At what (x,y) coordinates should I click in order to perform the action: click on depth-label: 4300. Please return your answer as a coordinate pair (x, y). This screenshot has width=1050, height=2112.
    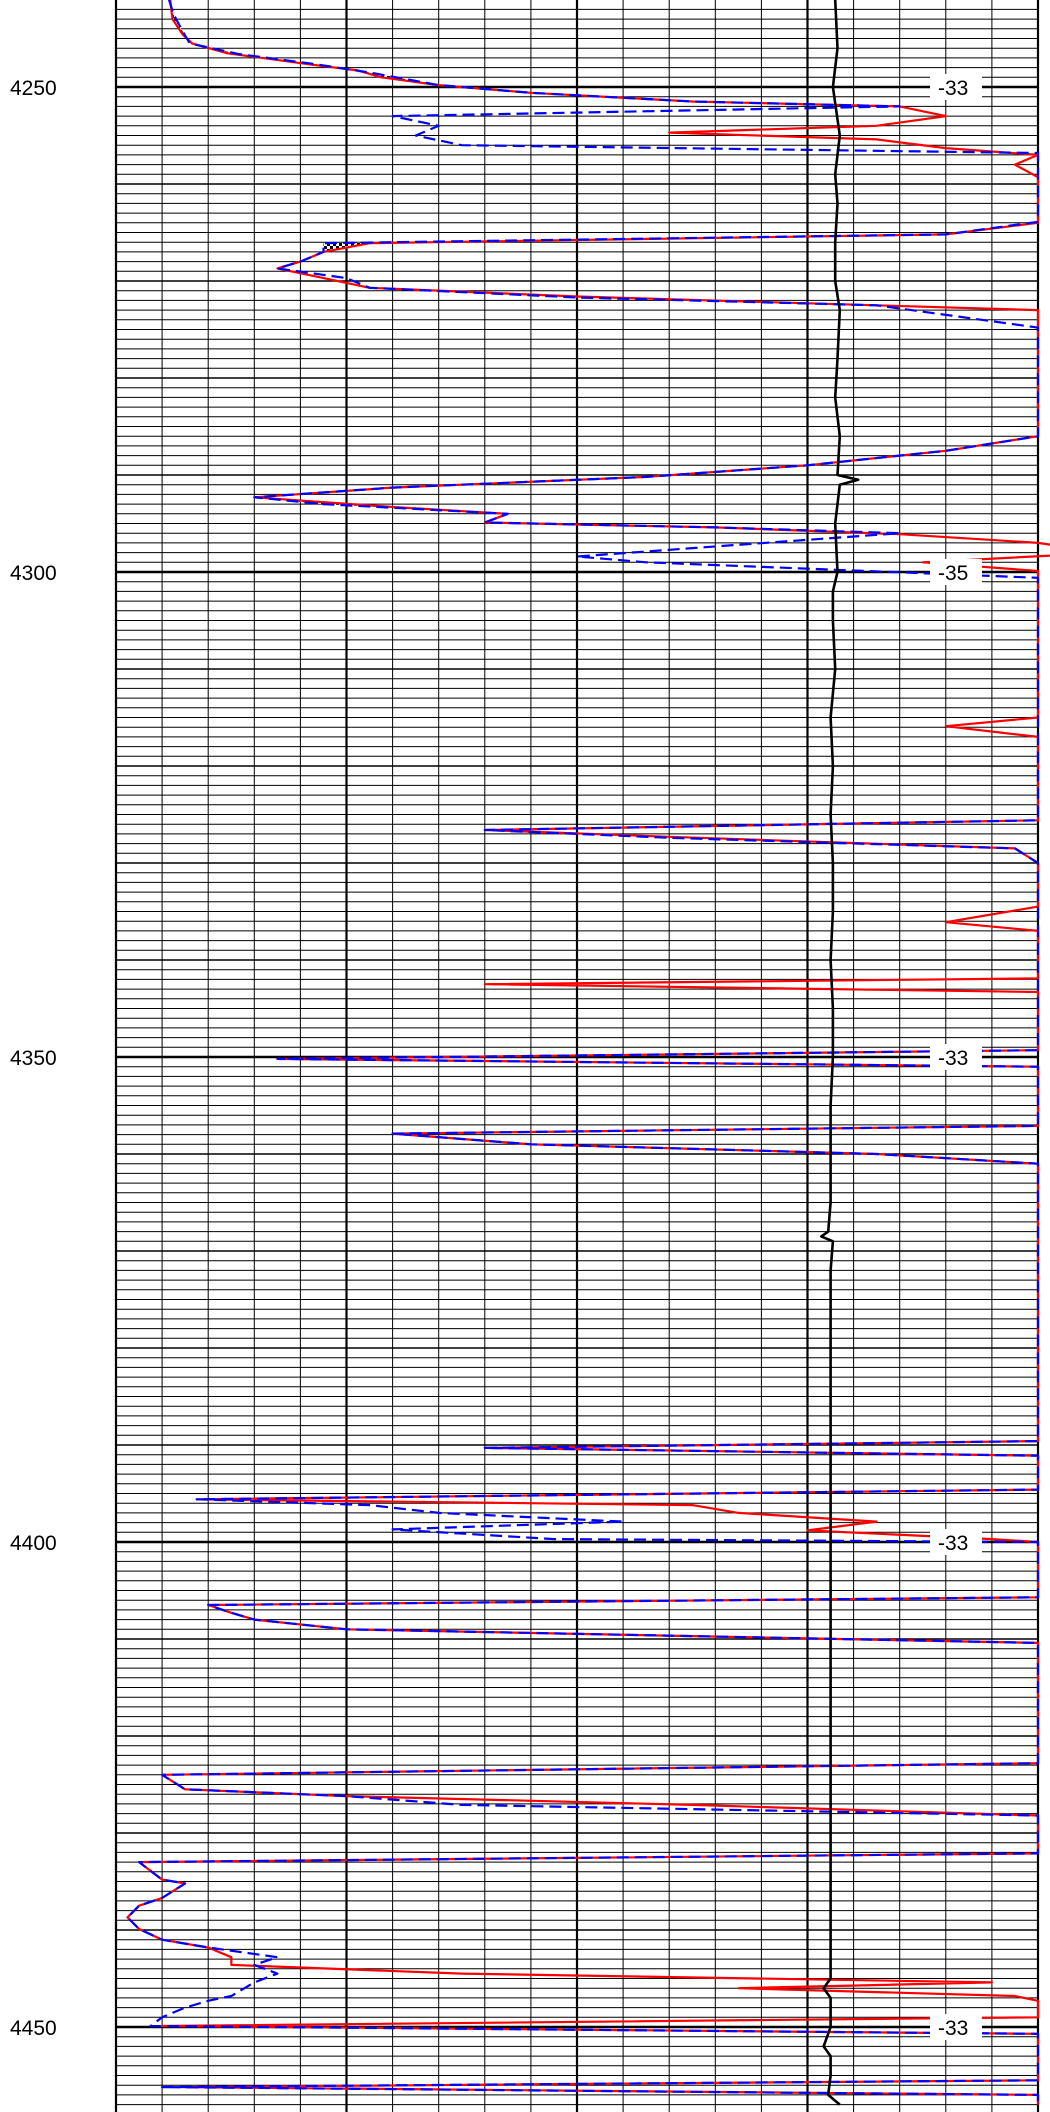
    Looking at the image, I should click on (33, 573).